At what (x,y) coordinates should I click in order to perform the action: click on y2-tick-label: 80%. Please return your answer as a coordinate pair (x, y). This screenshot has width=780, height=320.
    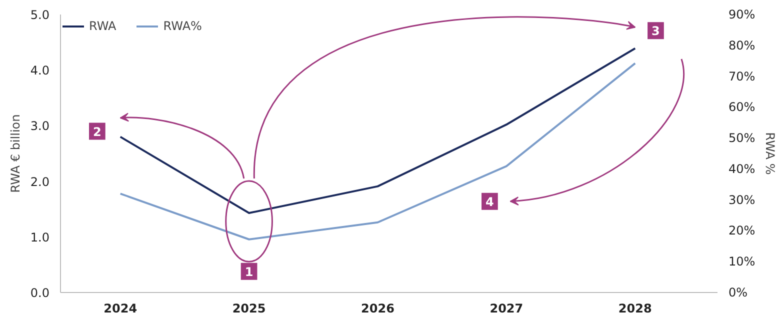
    Looking at the image, I should click on (742, 45).